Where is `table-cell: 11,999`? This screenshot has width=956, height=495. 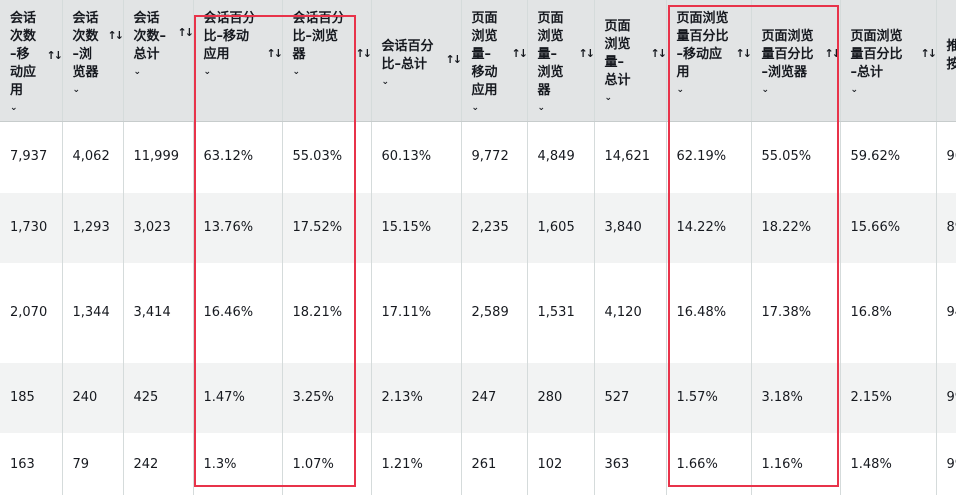
table-cell: 11,999 is located at coordinates (158, 157).